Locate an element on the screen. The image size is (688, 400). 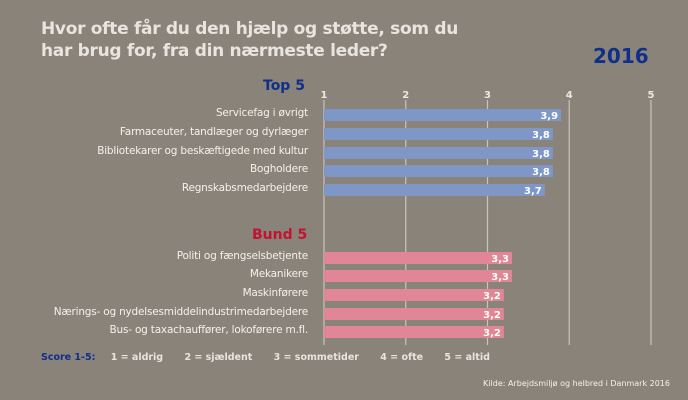
category-label: Bogholdere is located at coordinates (279, 169).